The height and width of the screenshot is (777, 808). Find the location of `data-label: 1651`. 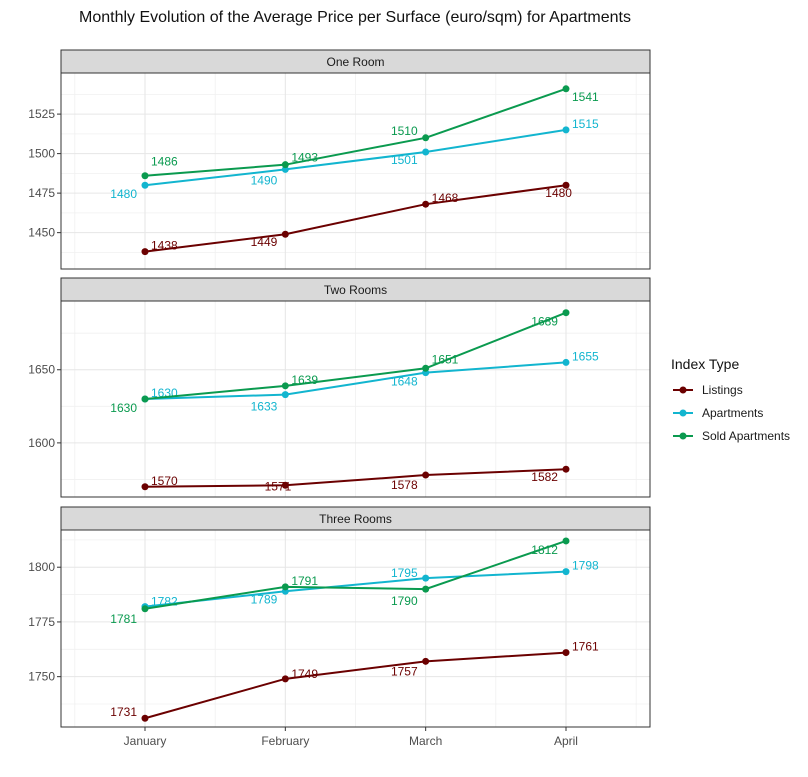

data-label: 1651 is located at coordinates (445, 359).